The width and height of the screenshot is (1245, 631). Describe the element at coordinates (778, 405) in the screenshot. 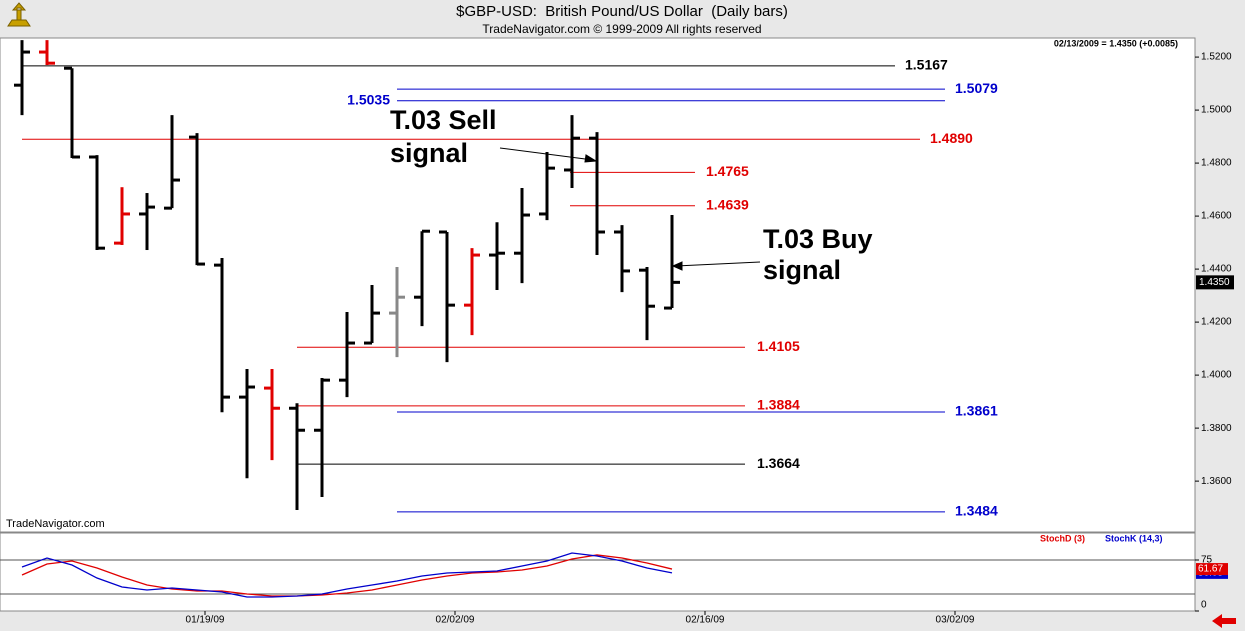

I see `level-label: 1.3884` at that location.